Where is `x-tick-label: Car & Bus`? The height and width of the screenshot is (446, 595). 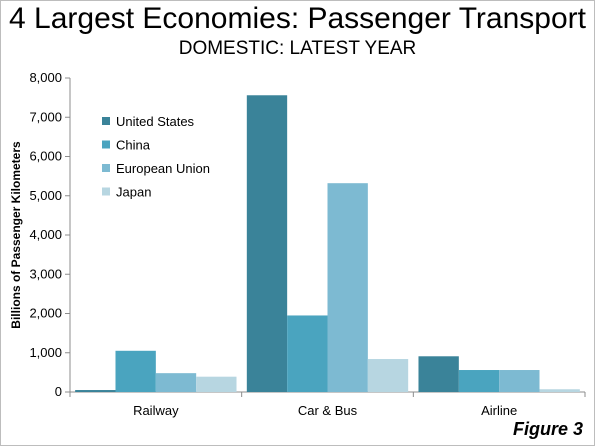 x-tick-label: Car & Bus is located at coordinates (328, 410).